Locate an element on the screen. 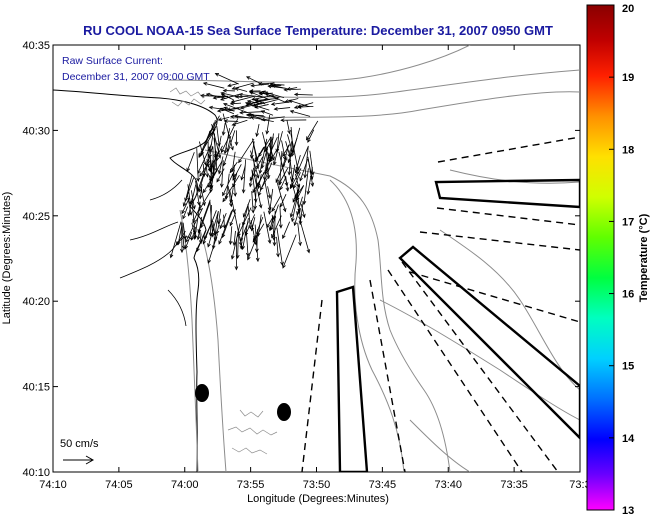 The height and width of the screenshot is (518, 651). mask-southeast is located at coordinates (489, 342).